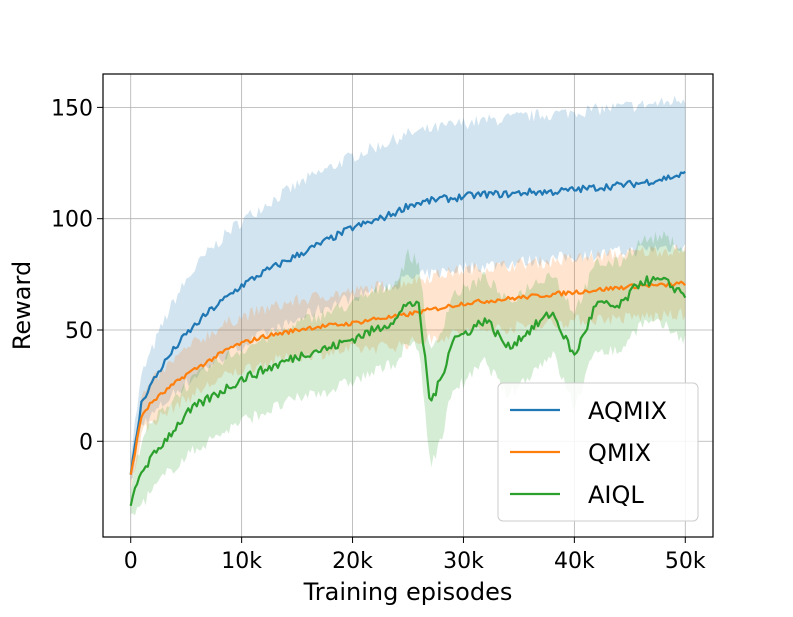 The height and width of the screenshot is (617, 793). I want to click on x-tick-label: 50k, so click(685, 561).